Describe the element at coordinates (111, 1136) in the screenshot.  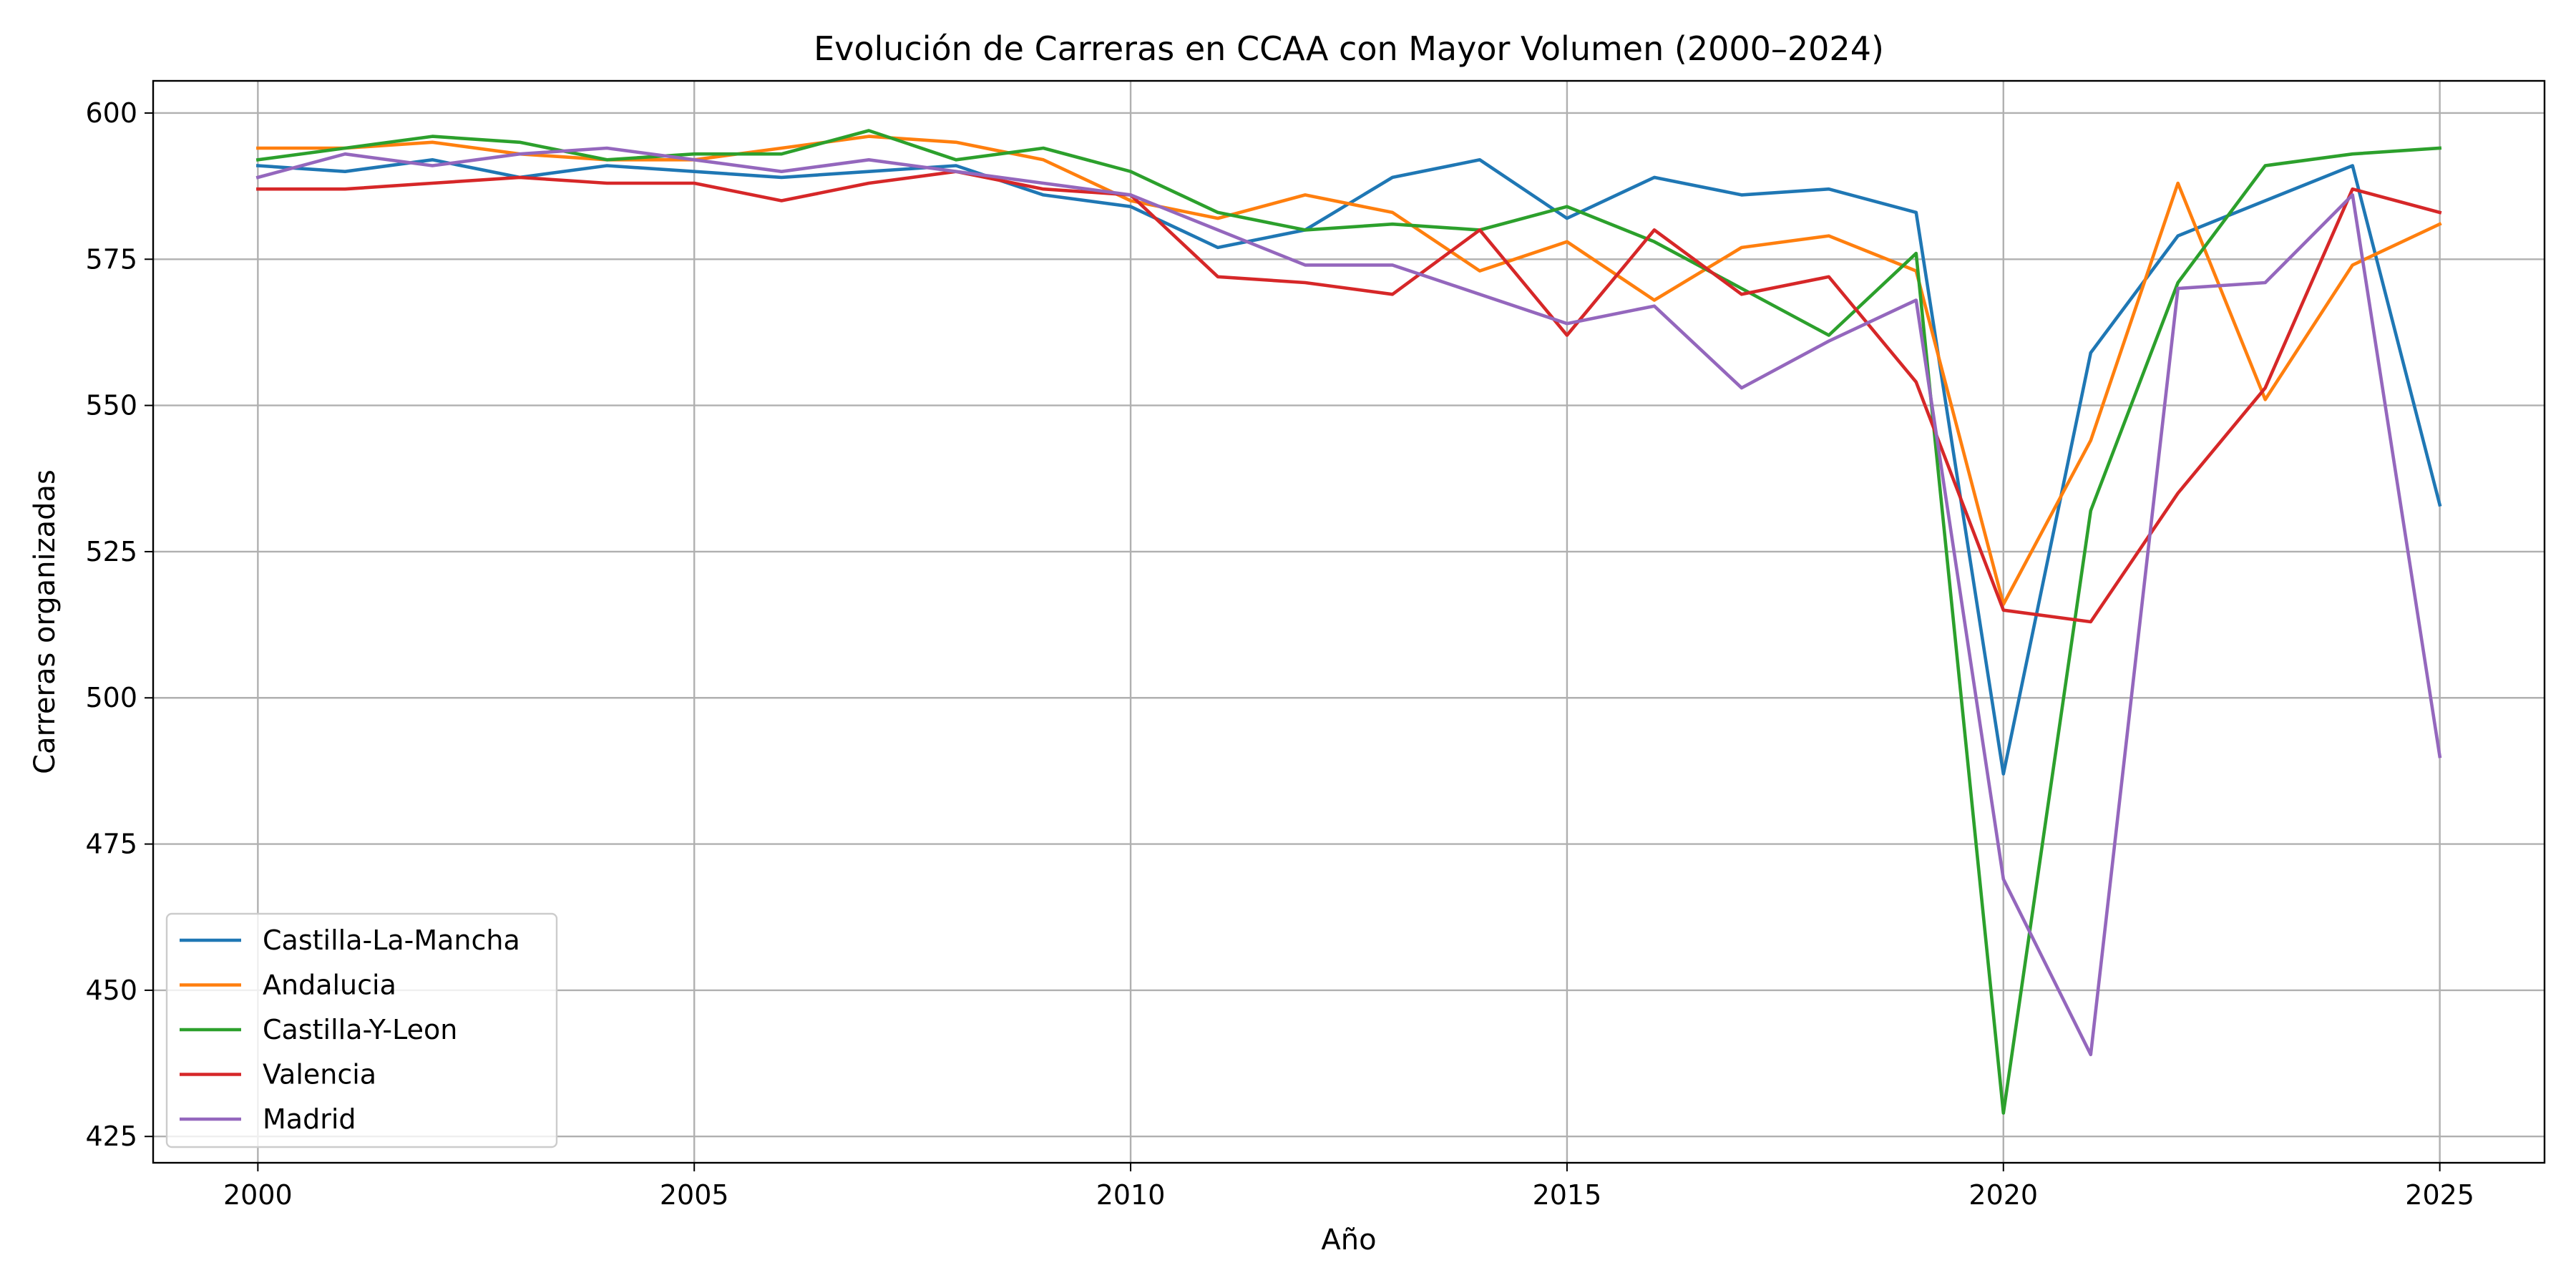
I see `y-tick-label: 425` at that location.